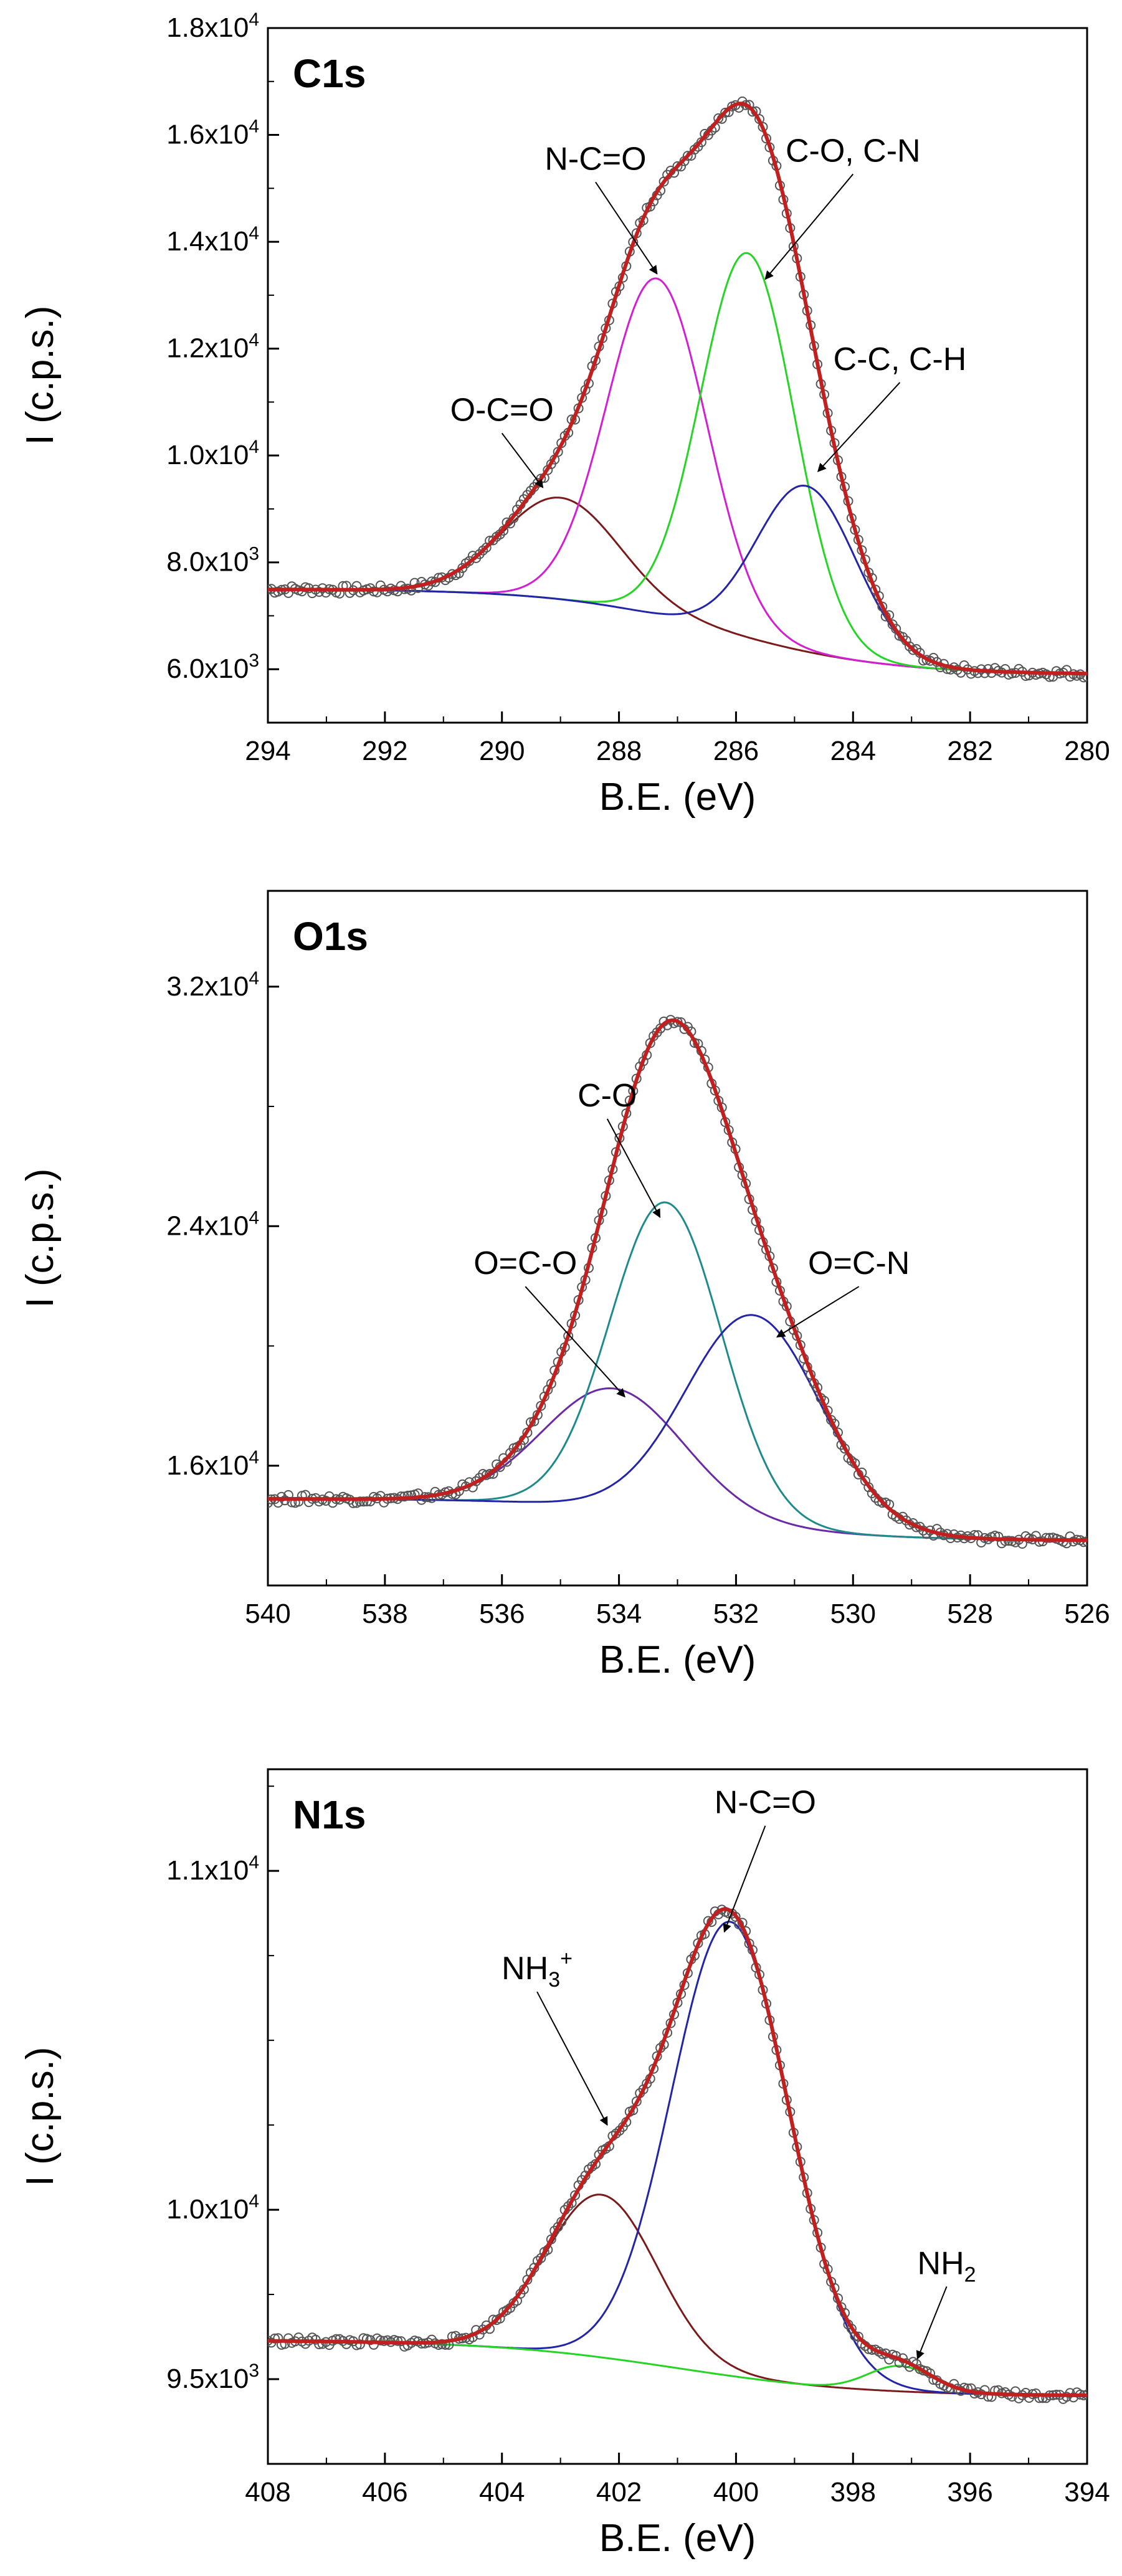 Image resolution: width=1122 pixels, height=2576 pixels. I want to click on y-tick-label: 1.4x10⁴, so click(213, 240).